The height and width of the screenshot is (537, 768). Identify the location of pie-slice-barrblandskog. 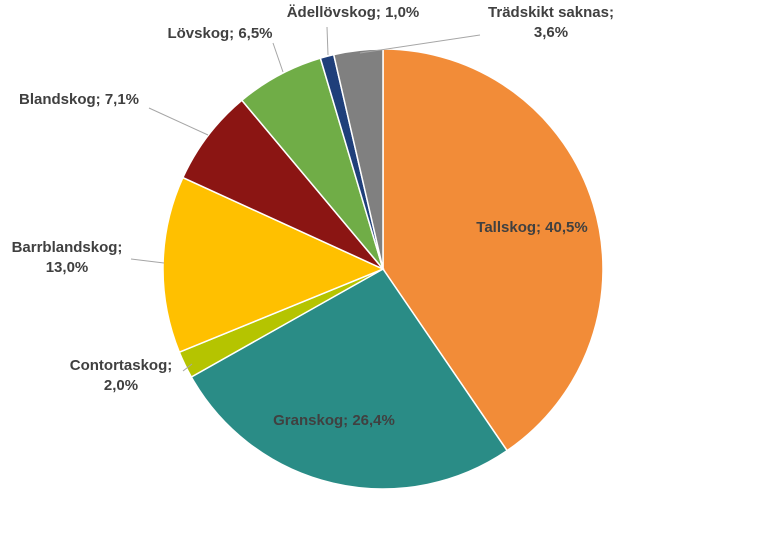
(273, 265).